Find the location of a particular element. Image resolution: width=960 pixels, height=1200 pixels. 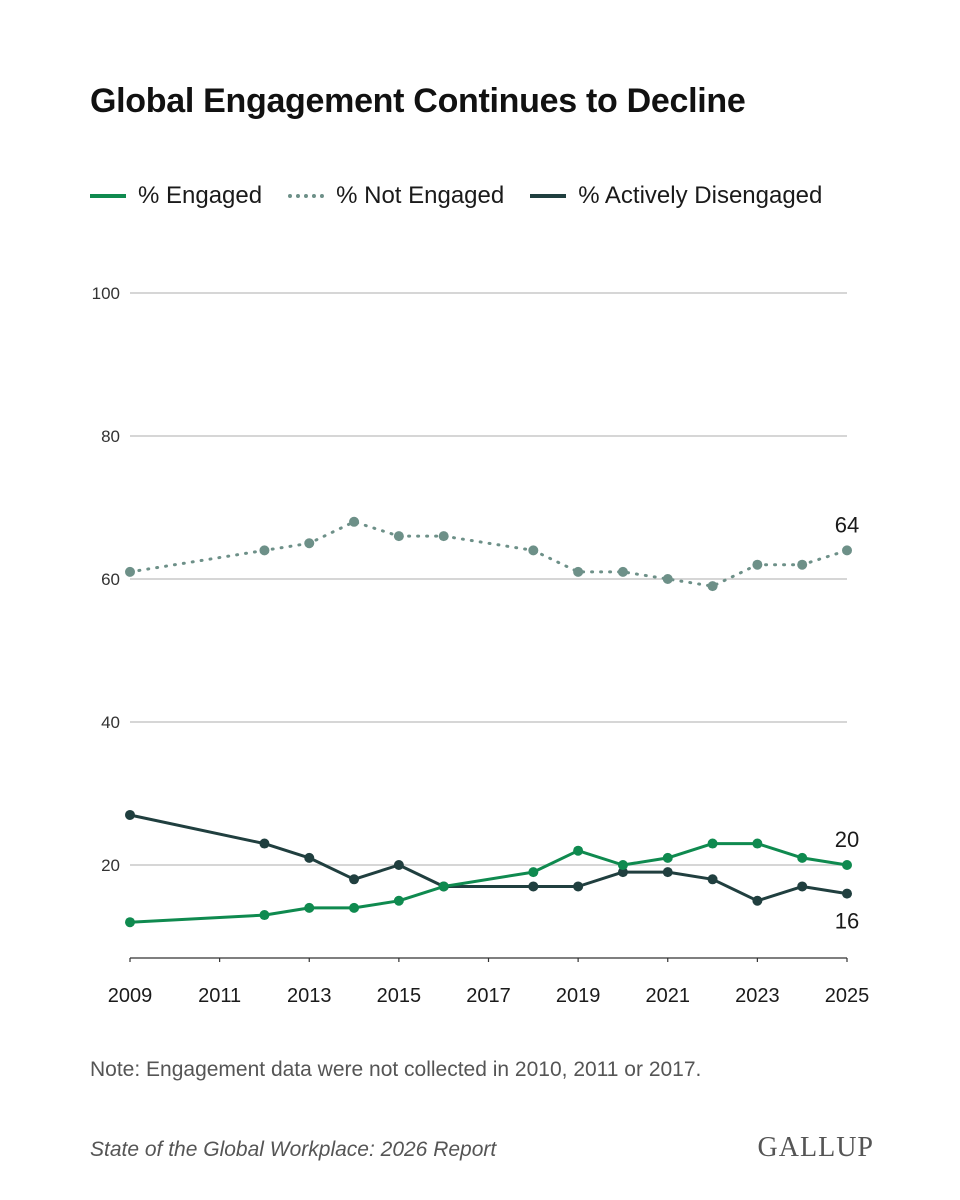

point-not-engaged-2021 is located at coordinates (667, 579).